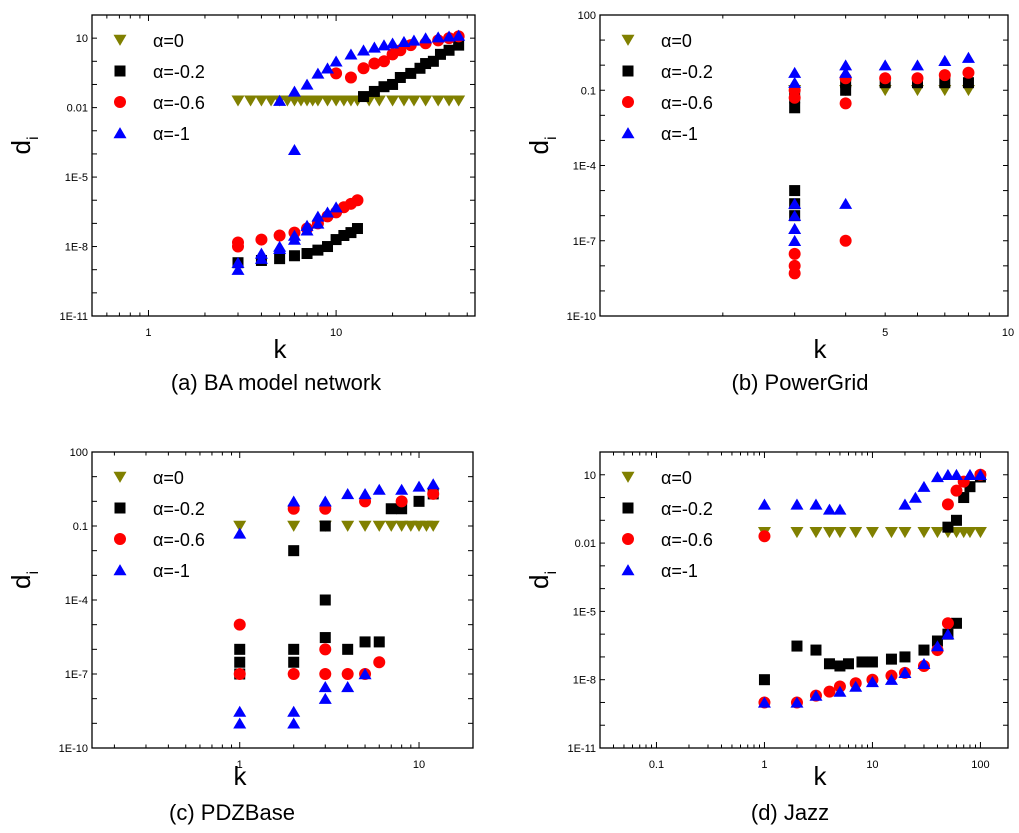 The image size is (1019, 833). Describe the element at coordinates (179, 540) in the screenshot. I see `legend-label: α=-0.6` at that location.